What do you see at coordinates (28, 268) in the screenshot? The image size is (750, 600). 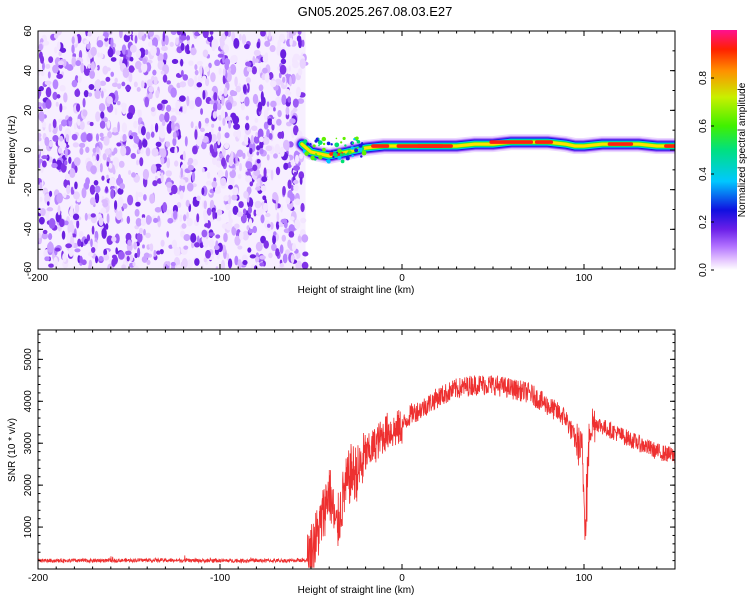 I see `spectrogram-y-tick-label: -60` at bounding box center [28, 268].